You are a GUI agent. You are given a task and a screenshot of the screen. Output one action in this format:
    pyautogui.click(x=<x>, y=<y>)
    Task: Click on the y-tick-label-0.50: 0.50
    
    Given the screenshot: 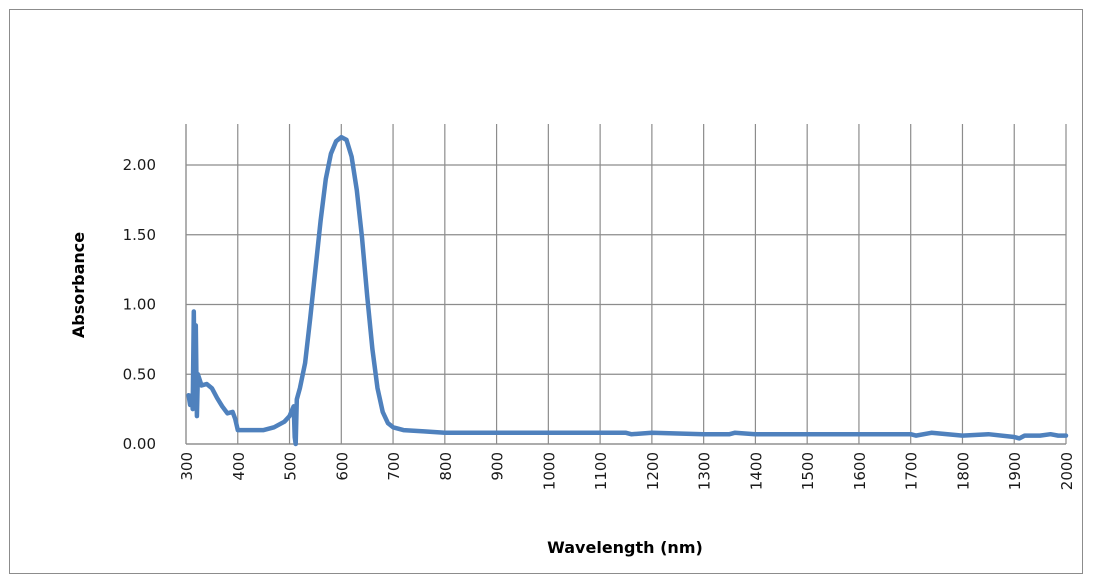 What is the action you would take?
    pyautogui.click(x=139, y=374)
    